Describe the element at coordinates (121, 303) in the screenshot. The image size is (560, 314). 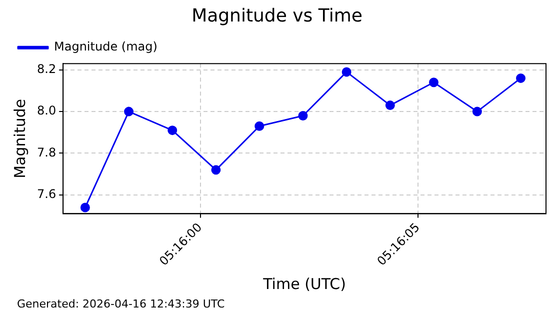
I see `text: Generated: 2026-04-16 12:43:39 UTC` at that location.